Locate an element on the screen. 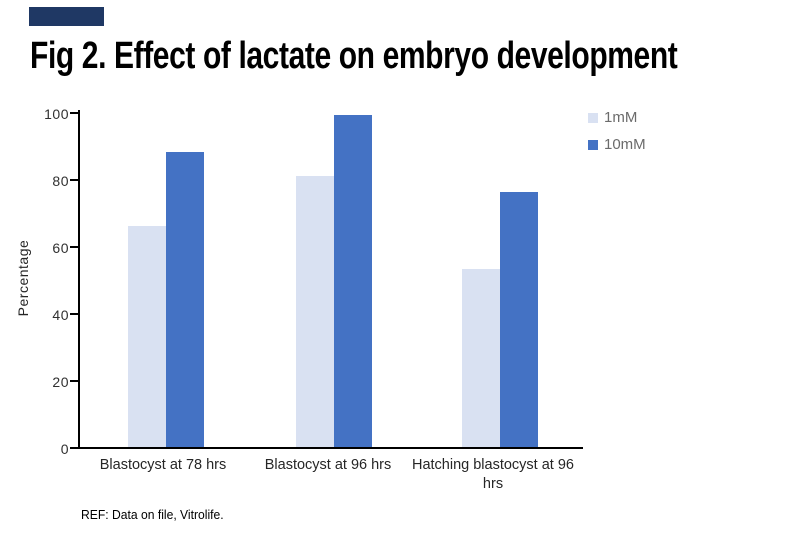 The image size is (800, 550). category-label: Hatching blastocyst at 96 hrs is located at coordinates (492, 474).